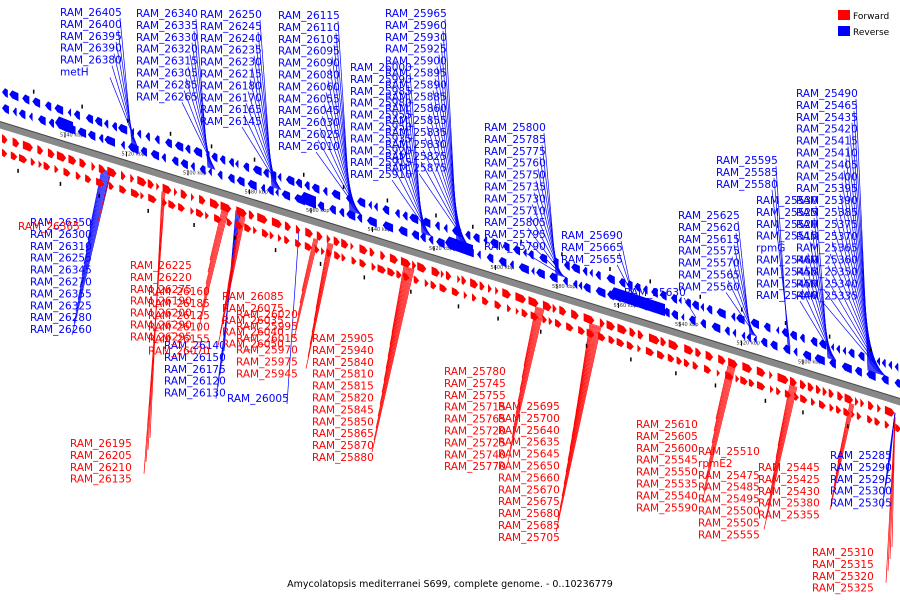  What do you see at coordinates (416, 74) in the screenshot?
I see `gene-label: RAM_25895` at bounding box center [416, 74].